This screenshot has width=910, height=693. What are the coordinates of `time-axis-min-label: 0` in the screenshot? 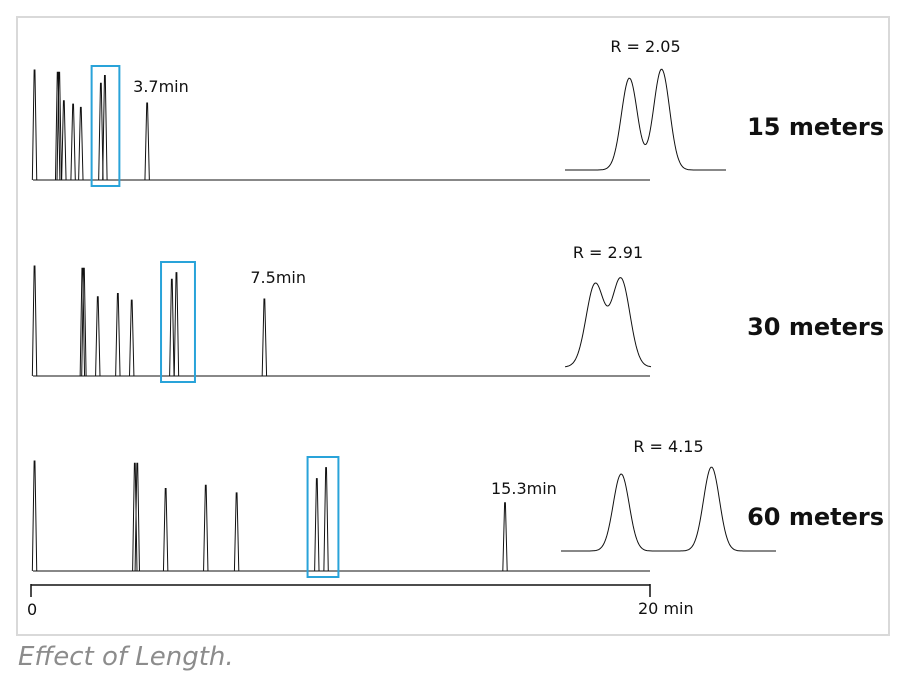 It's located at (32, 609).